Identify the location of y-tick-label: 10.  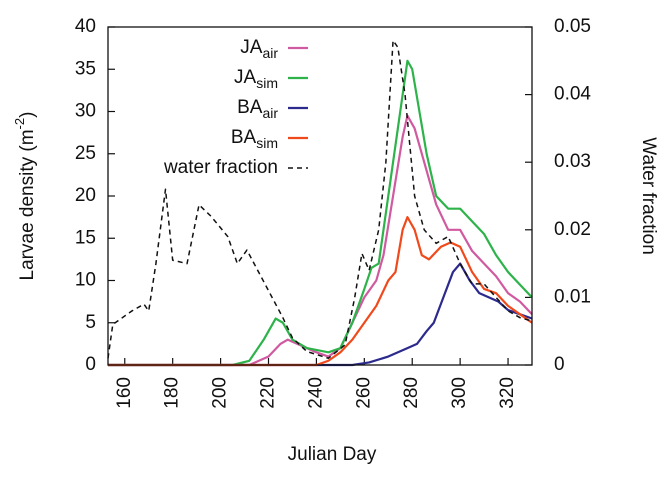
(85, 280).